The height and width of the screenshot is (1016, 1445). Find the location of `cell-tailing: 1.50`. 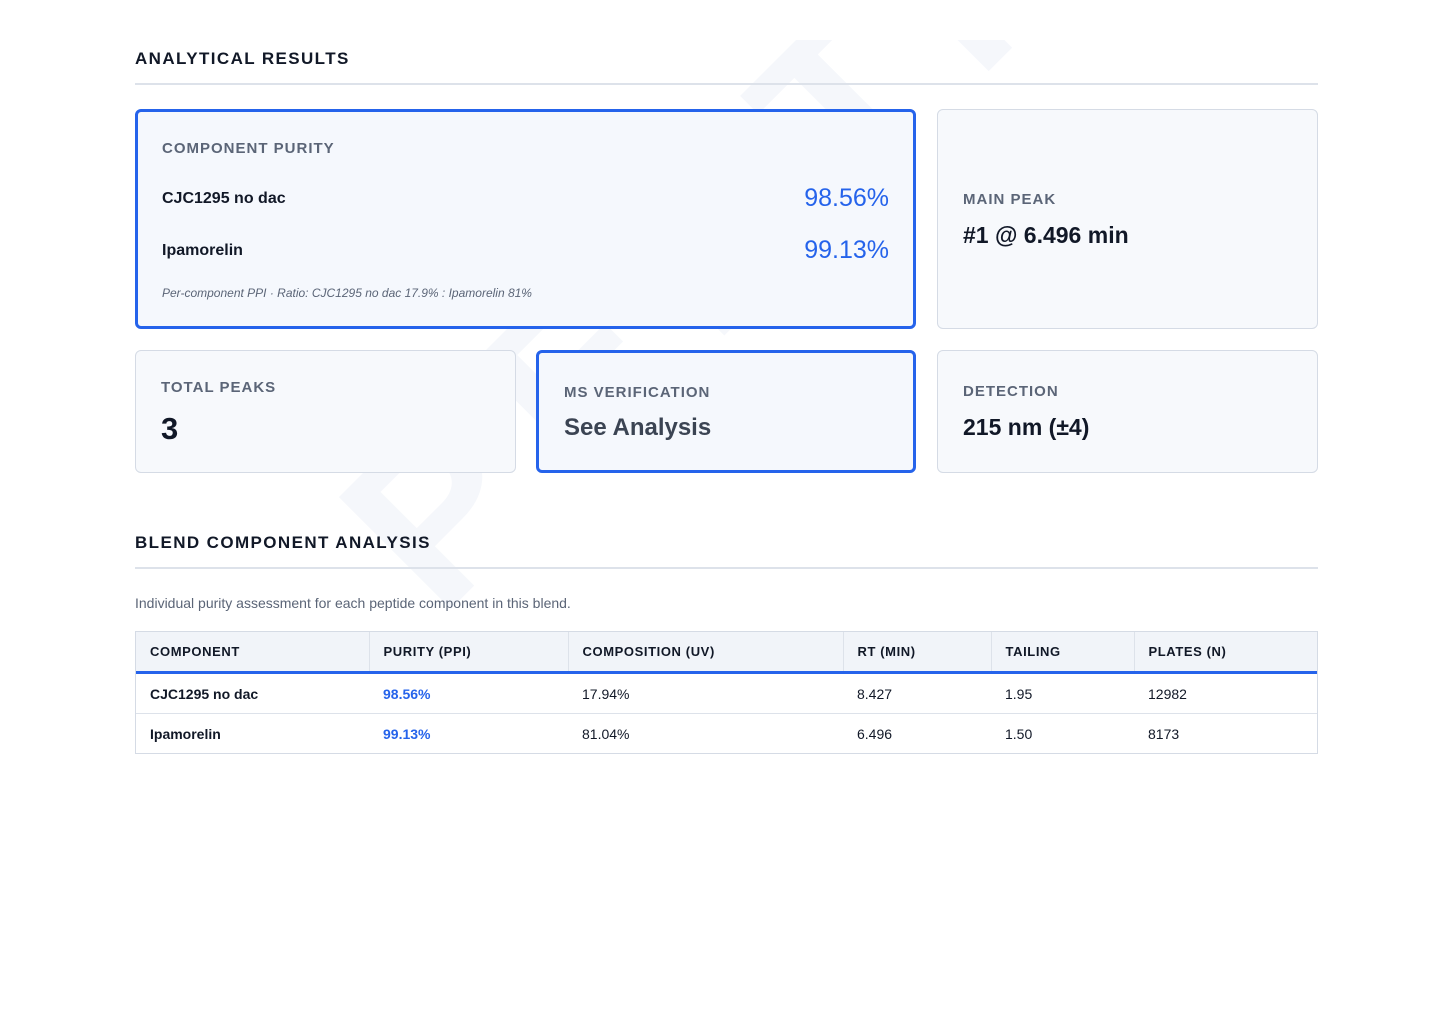

cell-tailing: 1.50 is located at coordinates (1019, 733).